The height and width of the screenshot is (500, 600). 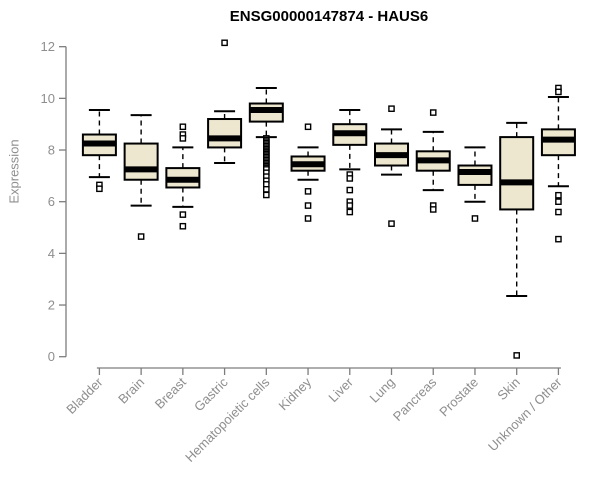 I want to click on boxplot-breast, so click(x=183, y=176).